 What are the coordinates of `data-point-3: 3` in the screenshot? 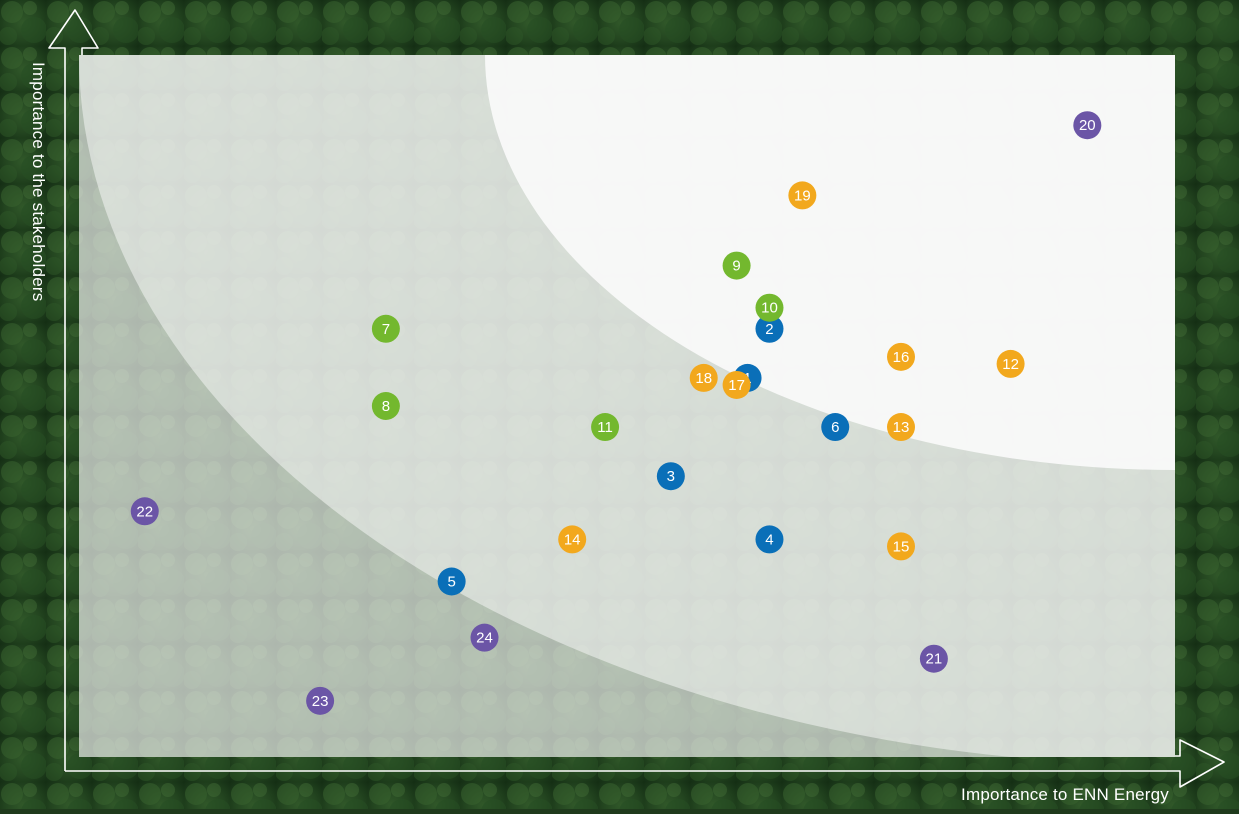 It's located at (670, 476).